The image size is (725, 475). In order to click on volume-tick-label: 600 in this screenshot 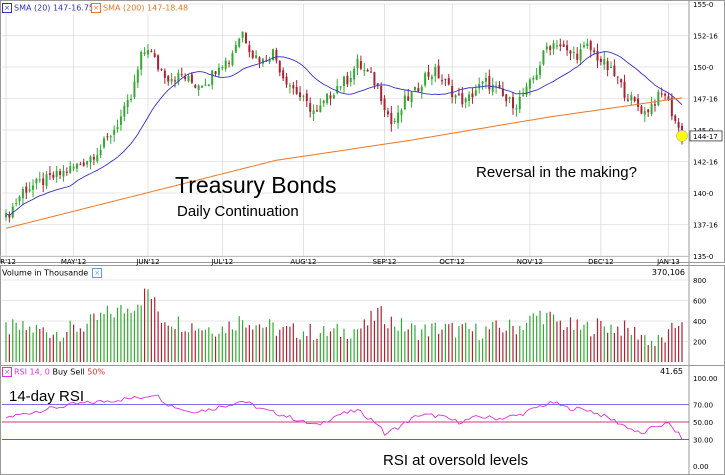, I will do `click(699, 302)`.